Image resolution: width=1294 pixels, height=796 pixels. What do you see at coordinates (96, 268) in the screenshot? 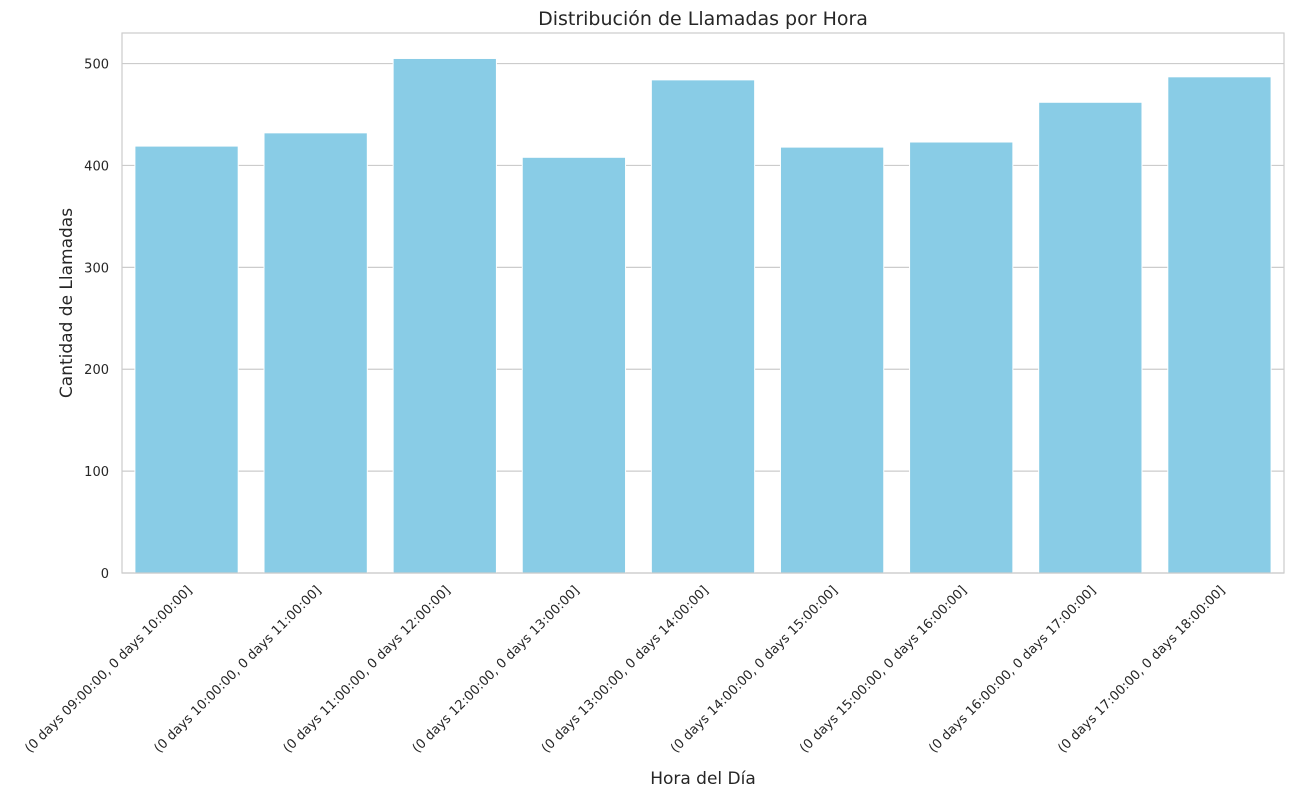
I see `y-tick-label: 300` at bounding box center [96, 268].